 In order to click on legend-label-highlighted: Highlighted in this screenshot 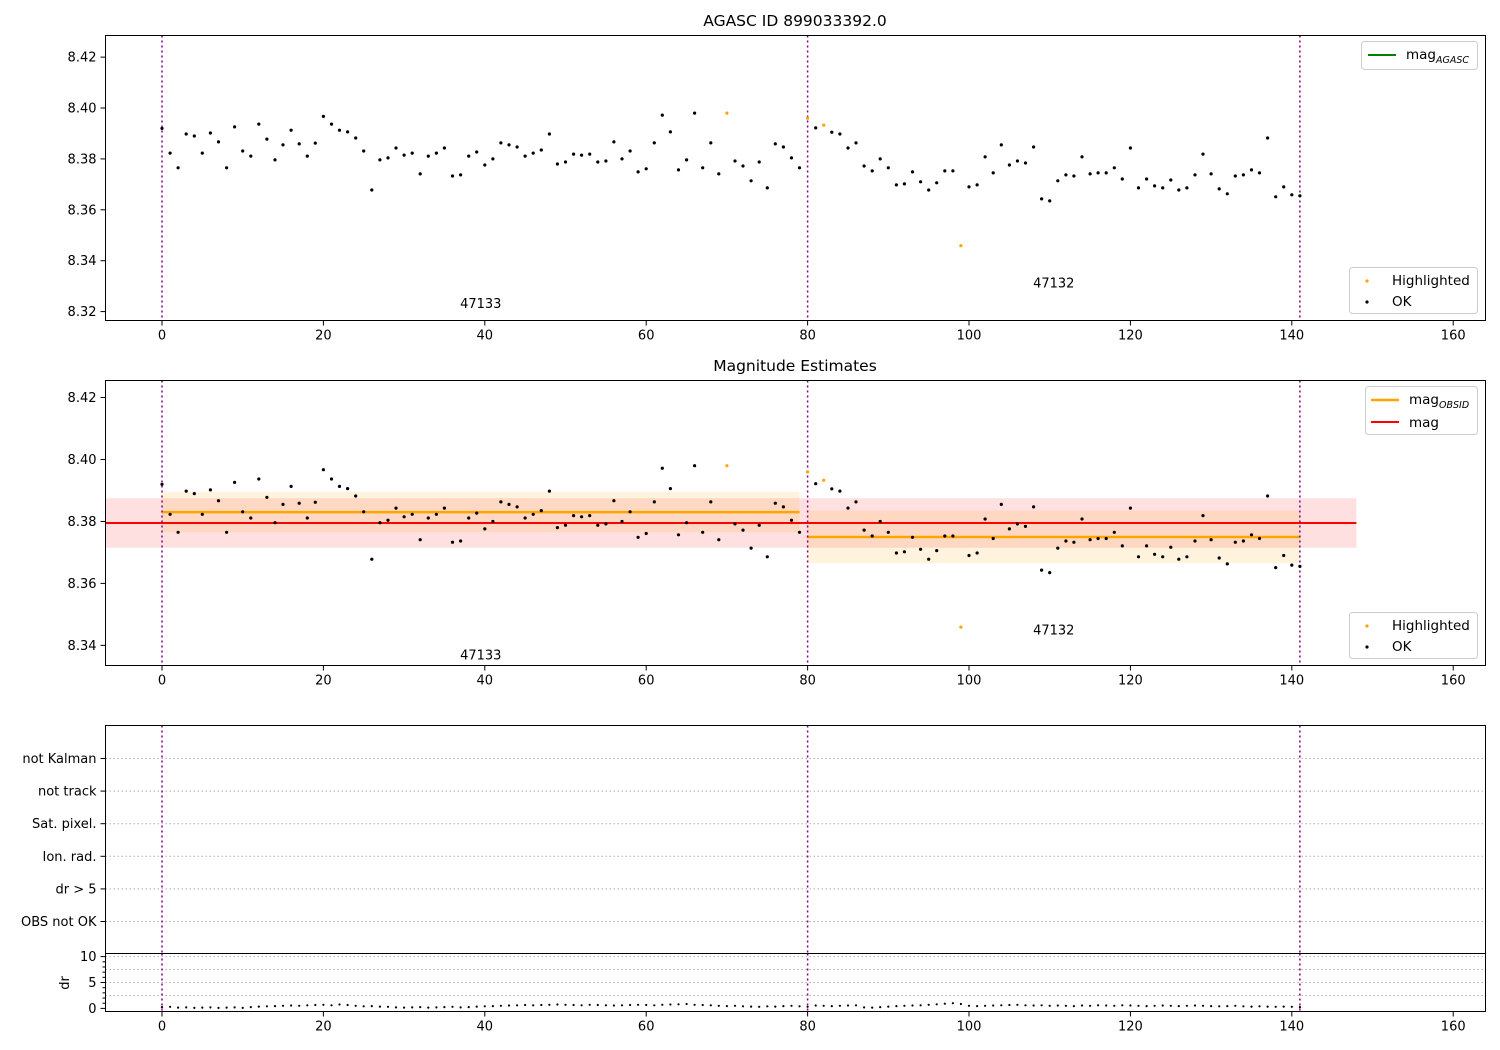, I will do `click(1431, 626)`.